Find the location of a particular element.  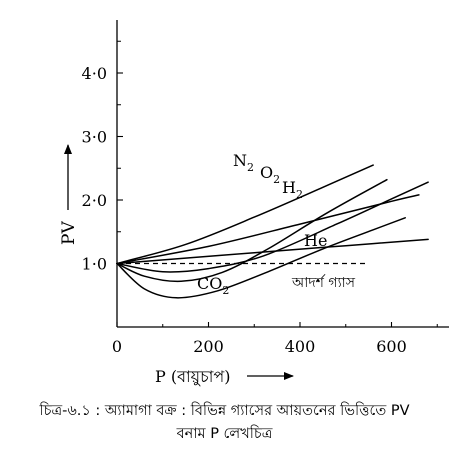

series-label-n2: N2 is located at coordinates (243, 162).